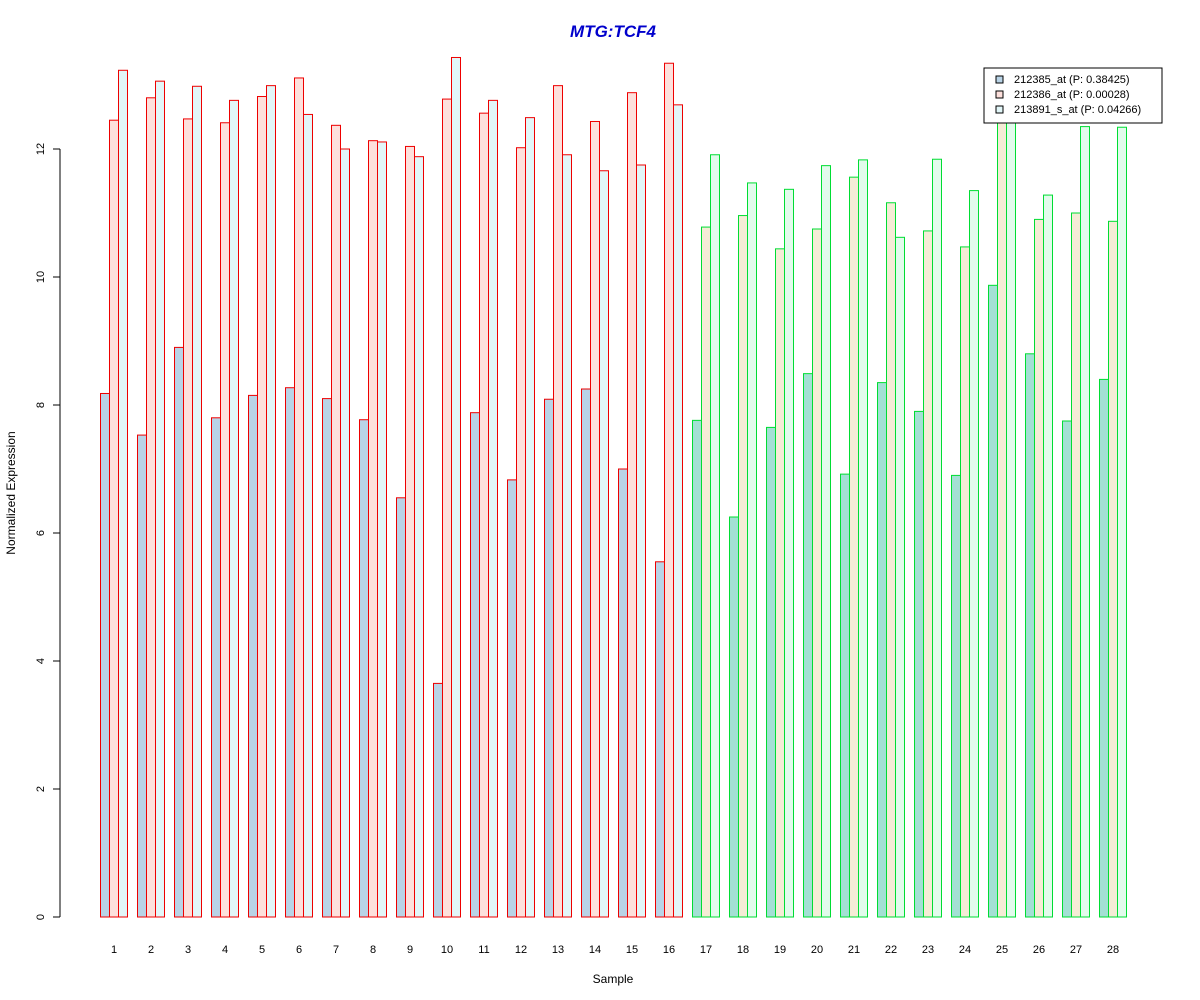  Describe the element at coordinates (1076, 950) in the screenshot. I see `x-tick-label: 27` at that location.